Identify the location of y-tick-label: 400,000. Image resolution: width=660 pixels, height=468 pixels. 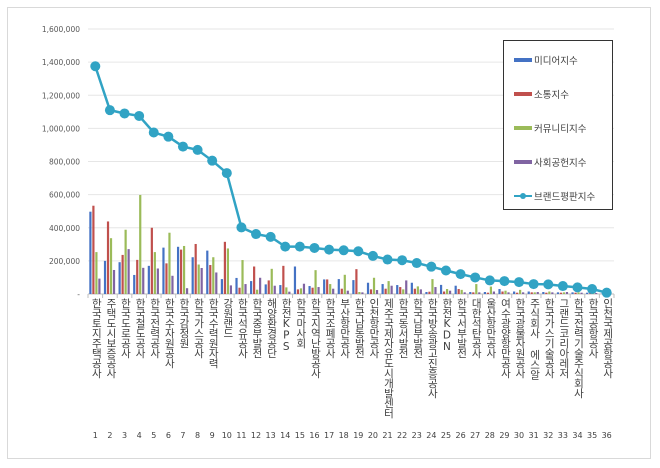
(64, 228).